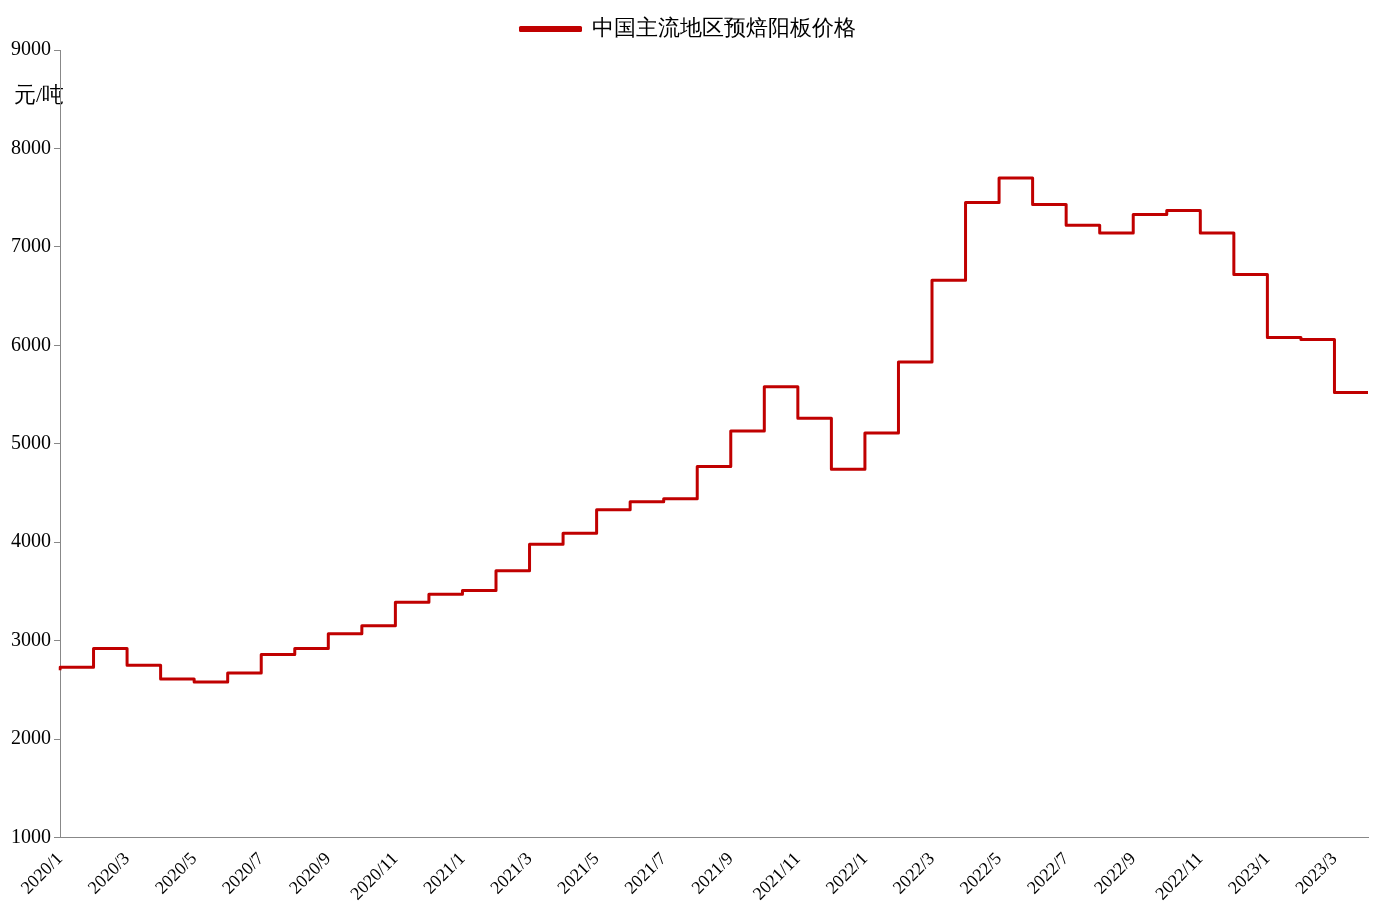  Describe the element at coordinates (31, 737) in the screenshot. I see `y-tick-label: 2000` at that location.